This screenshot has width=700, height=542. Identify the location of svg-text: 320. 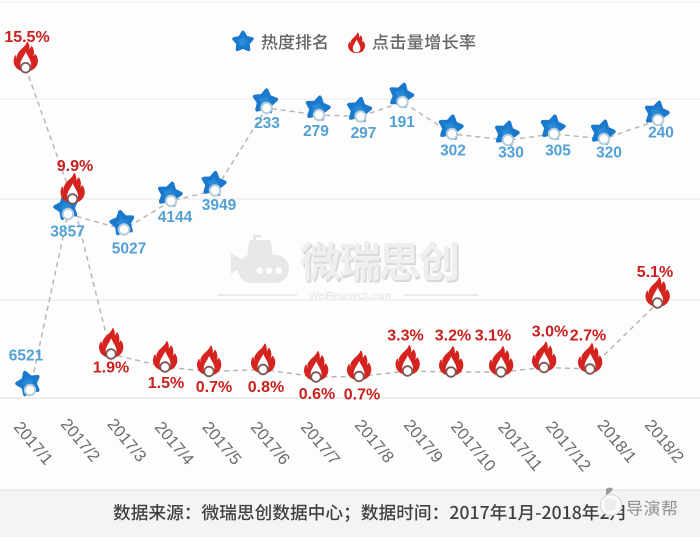
(609, 153).